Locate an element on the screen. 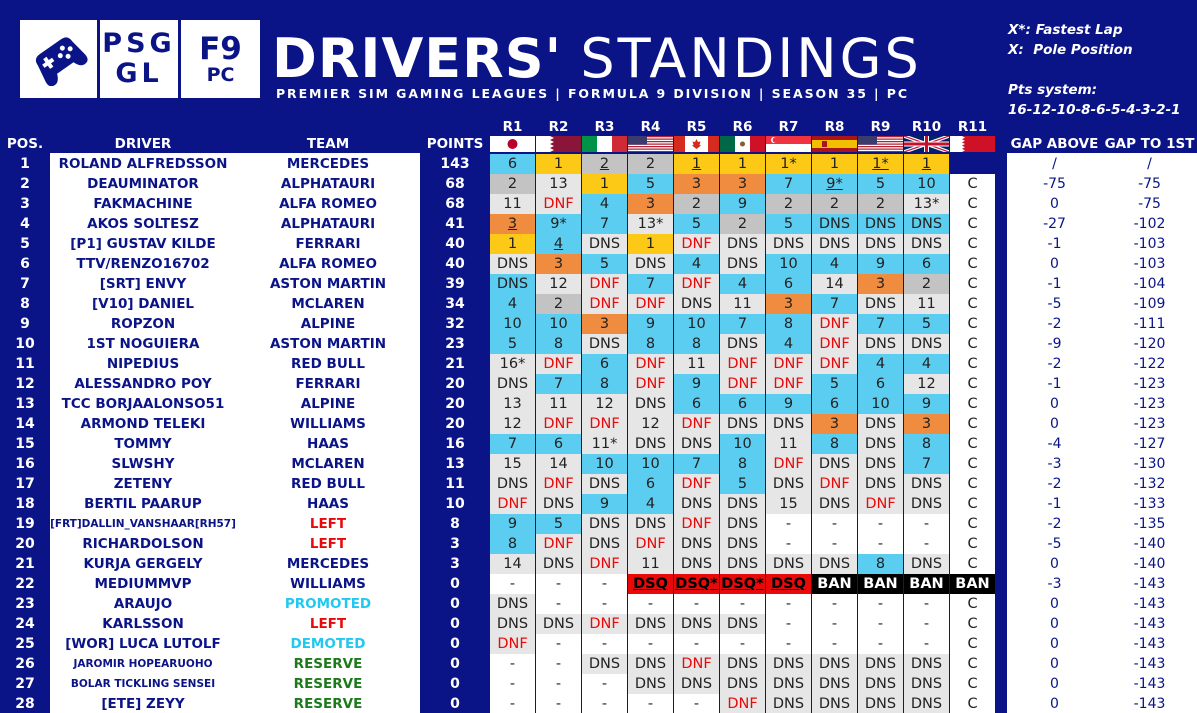  header-driver: DRIVER is located at coordinates (143, 144).